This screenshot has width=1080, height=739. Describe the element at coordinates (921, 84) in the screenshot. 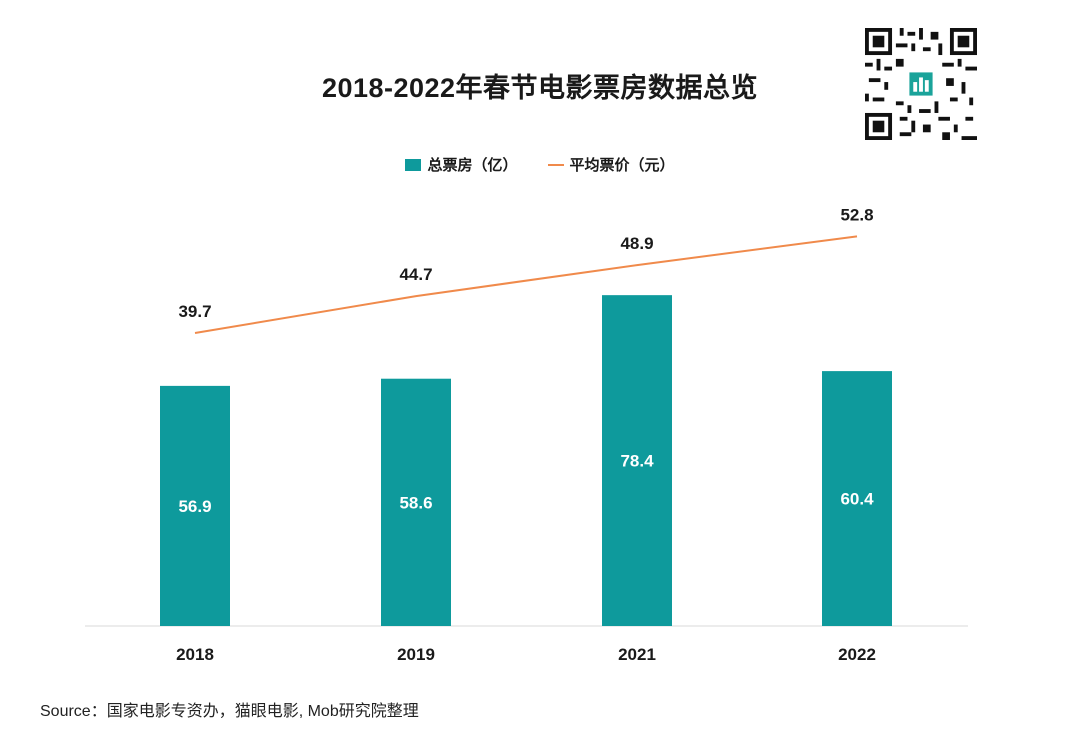

I see `qr-code-icon` at that location.